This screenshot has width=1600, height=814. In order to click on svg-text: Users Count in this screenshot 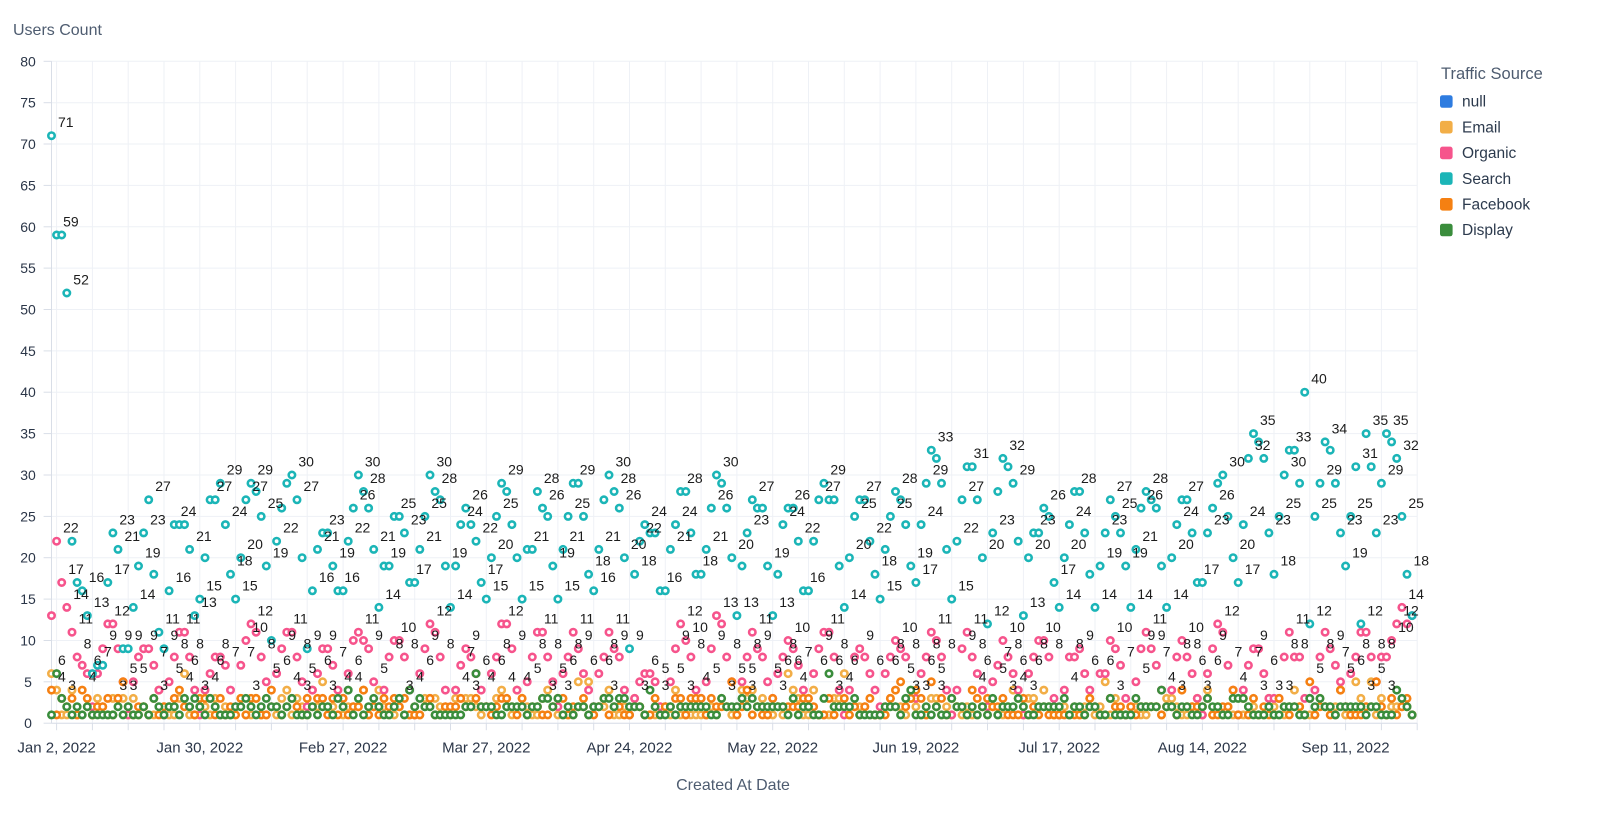, I will do `click(57, 30)`.